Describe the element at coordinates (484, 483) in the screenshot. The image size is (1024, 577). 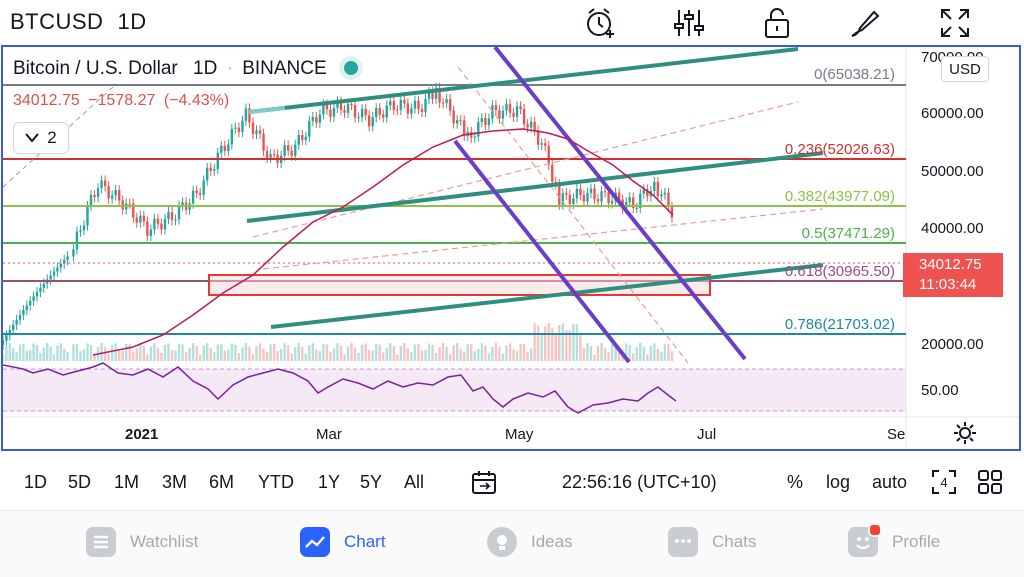
I see `go-to-date-icon` at that location.